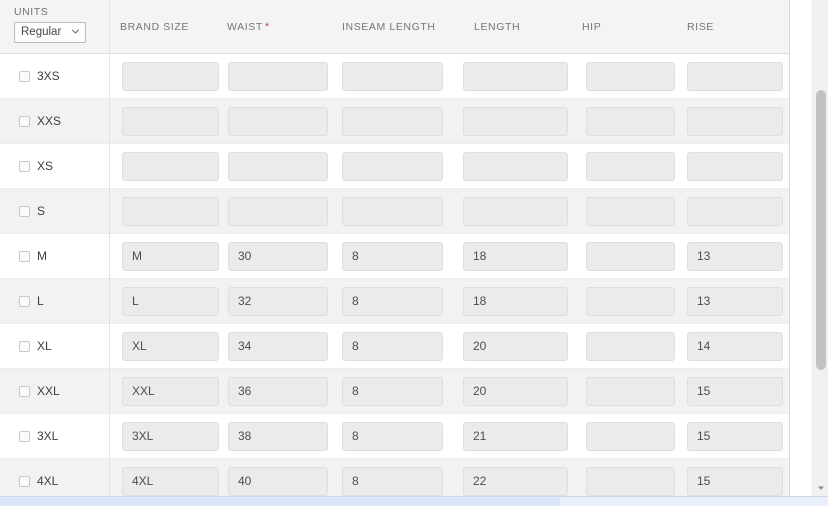  What do you see at coordinates (515, 436) in the screenshot?
I see `input-length: 21` at bounding box center [515, 436].